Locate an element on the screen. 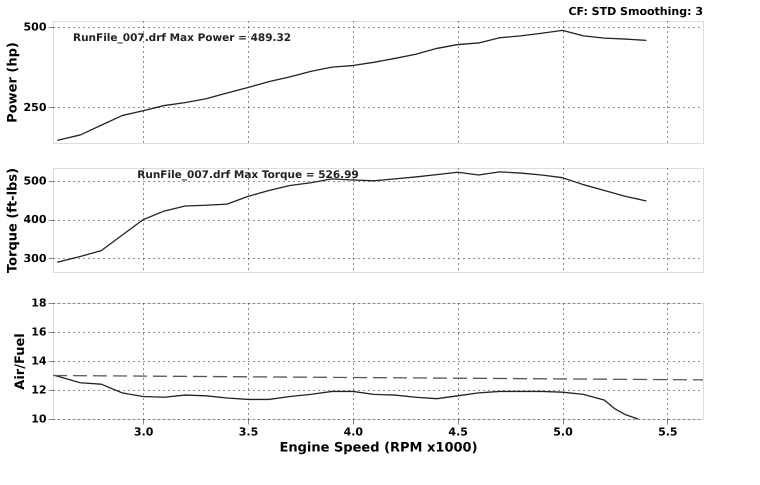  y-tick-label: 10 is located at coordinates (39, 419).